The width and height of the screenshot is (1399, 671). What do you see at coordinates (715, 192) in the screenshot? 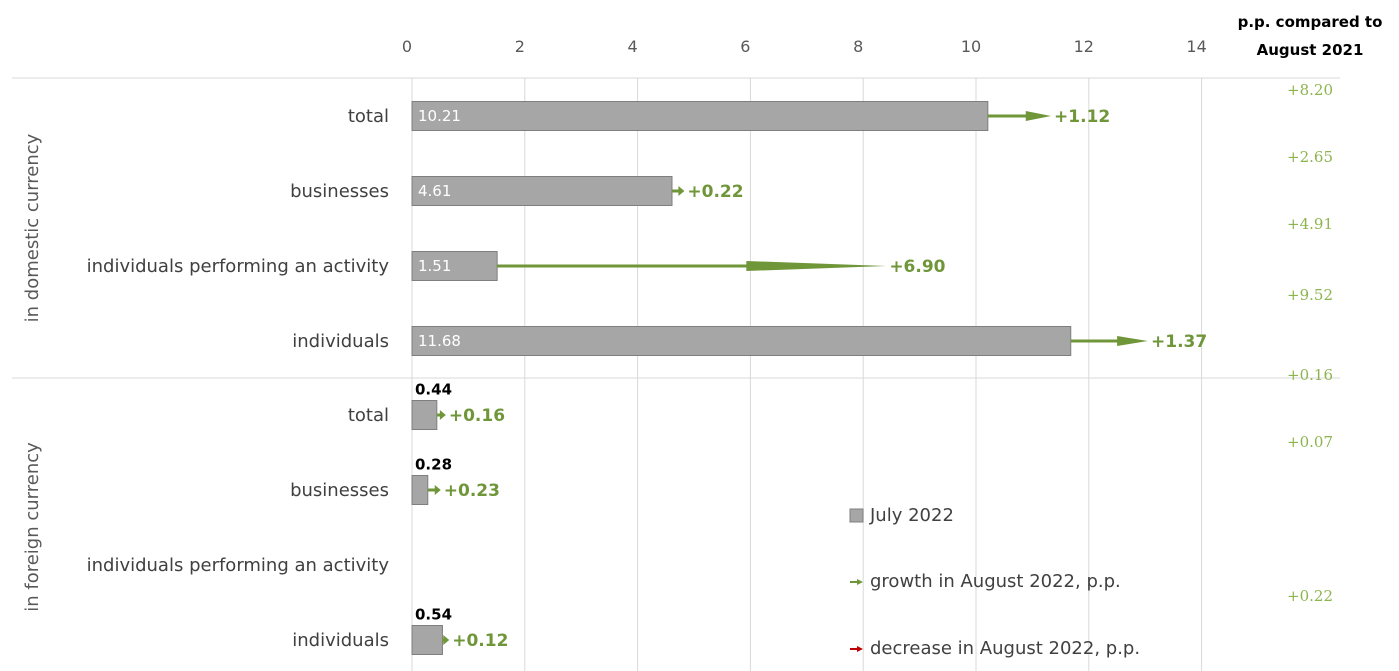
I see `change-label: +0.22` at bounding box center [715, 192].